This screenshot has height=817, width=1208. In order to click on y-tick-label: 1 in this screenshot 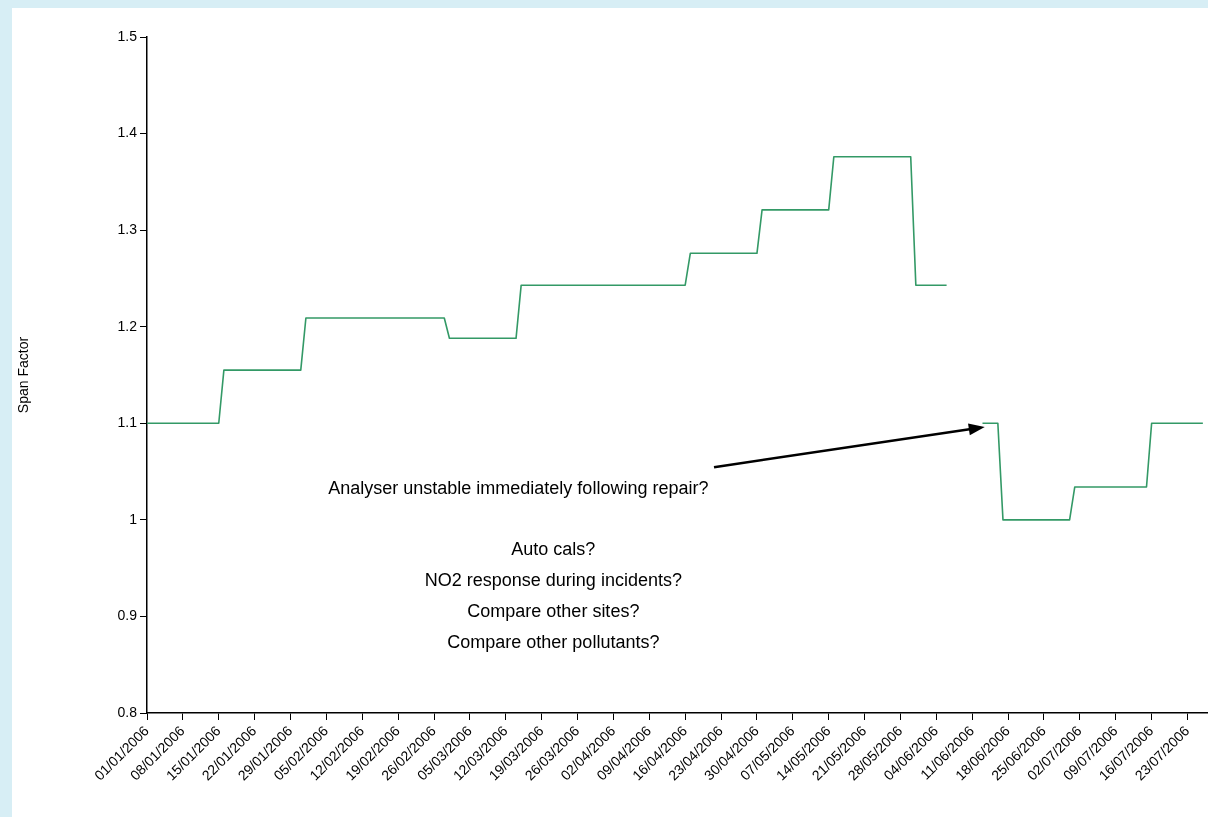, I will do `click(133, 518)`.